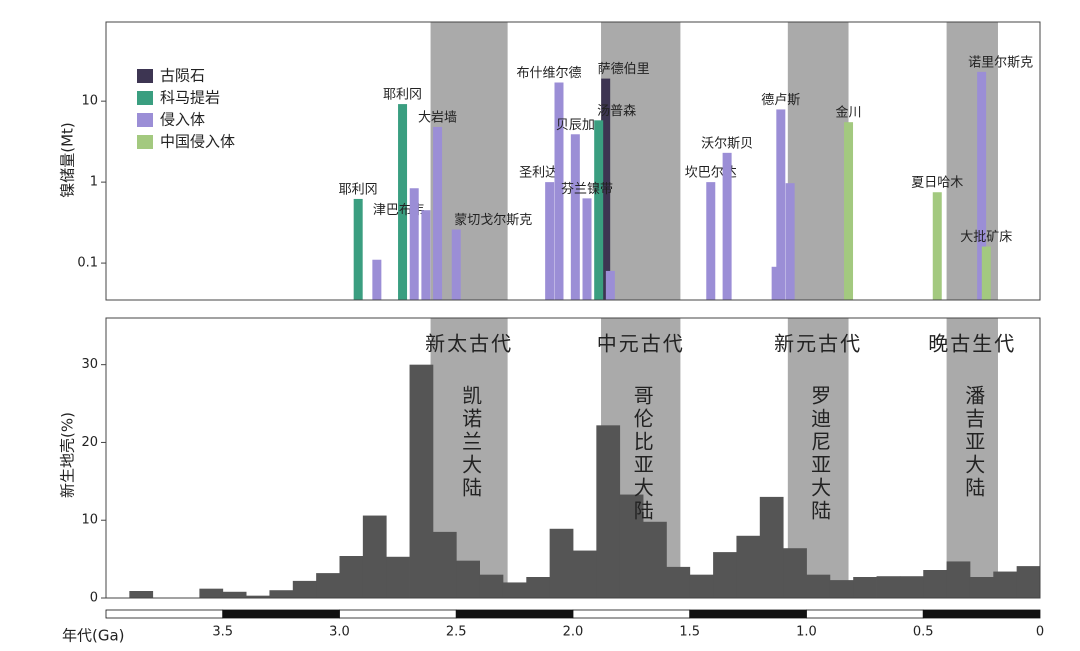 This screenshot has height=651, width=1080. What do you see at coordinates (923, 632) in the screenshot?
I see `x-tick-label: 0.5` at bounding box center [923, 632].